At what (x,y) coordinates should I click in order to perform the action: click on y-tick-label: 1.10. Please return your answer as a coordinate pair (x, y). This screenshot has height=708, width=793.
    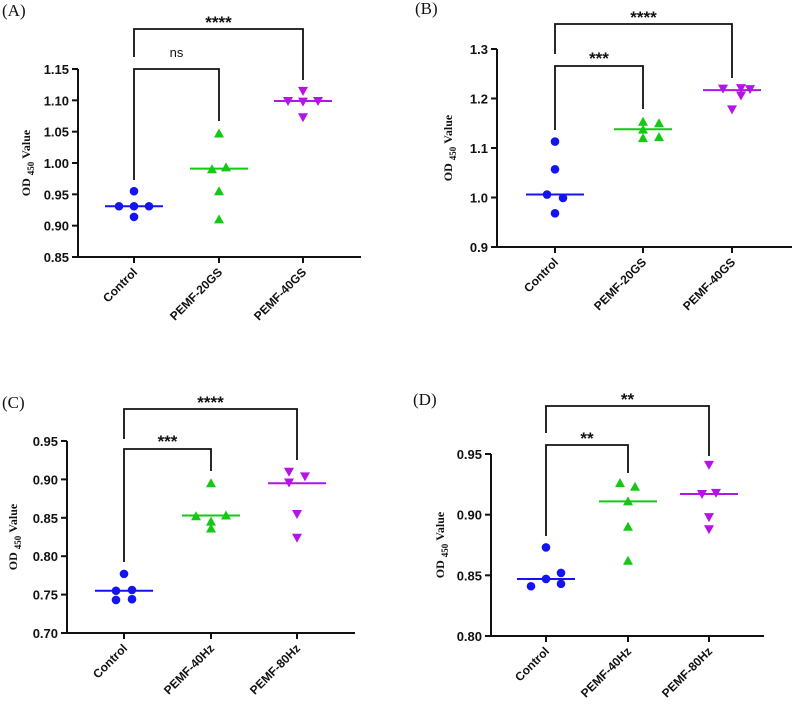
    Looking at the image, I should click on (56, 100).